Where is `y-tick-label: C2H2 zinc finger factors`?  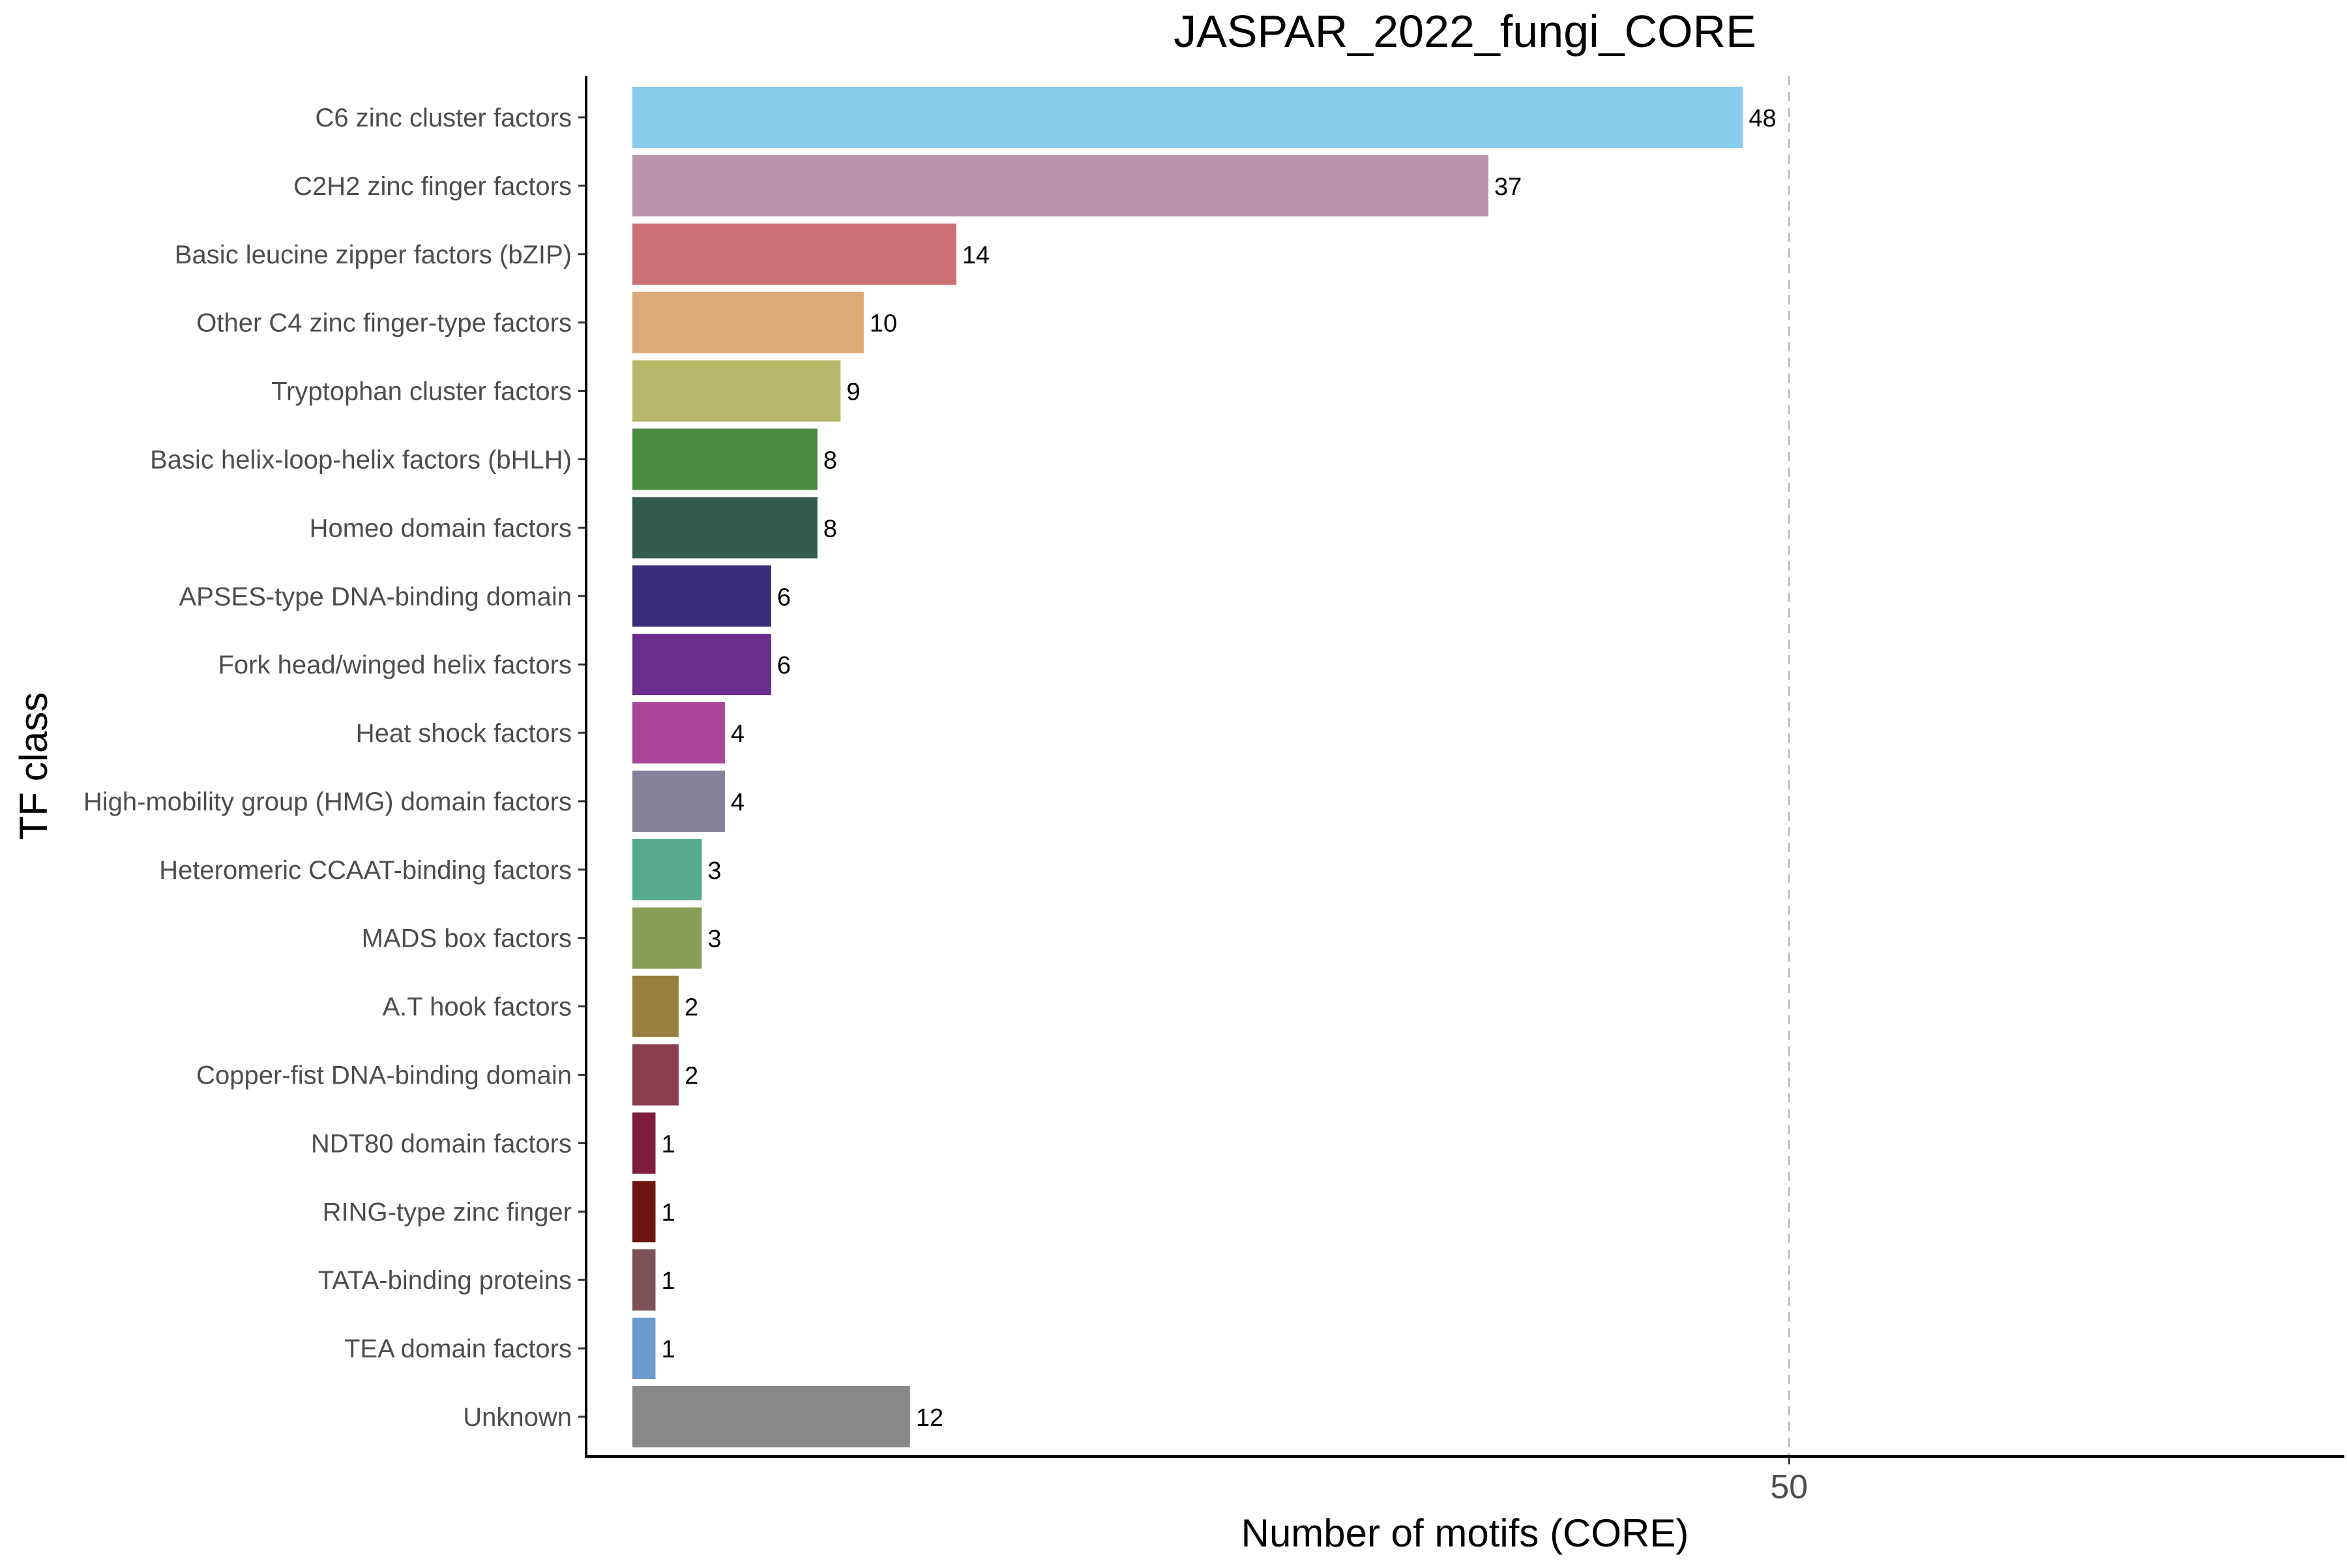
y-tick-label: C2H2 zinc finger factors is located at coordinates (433, 187).